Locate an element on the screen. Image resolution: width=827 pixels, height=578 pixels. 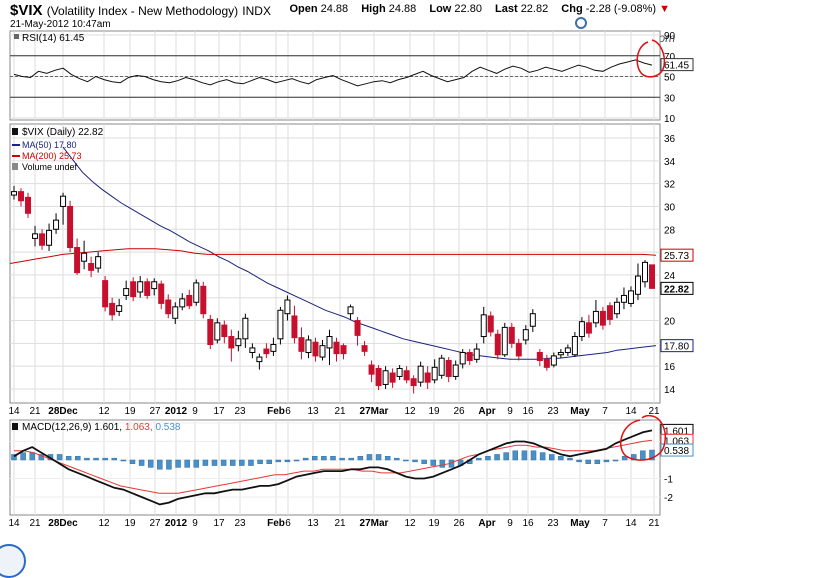
annotation-circle-macd is located at coordinates (643, 437).